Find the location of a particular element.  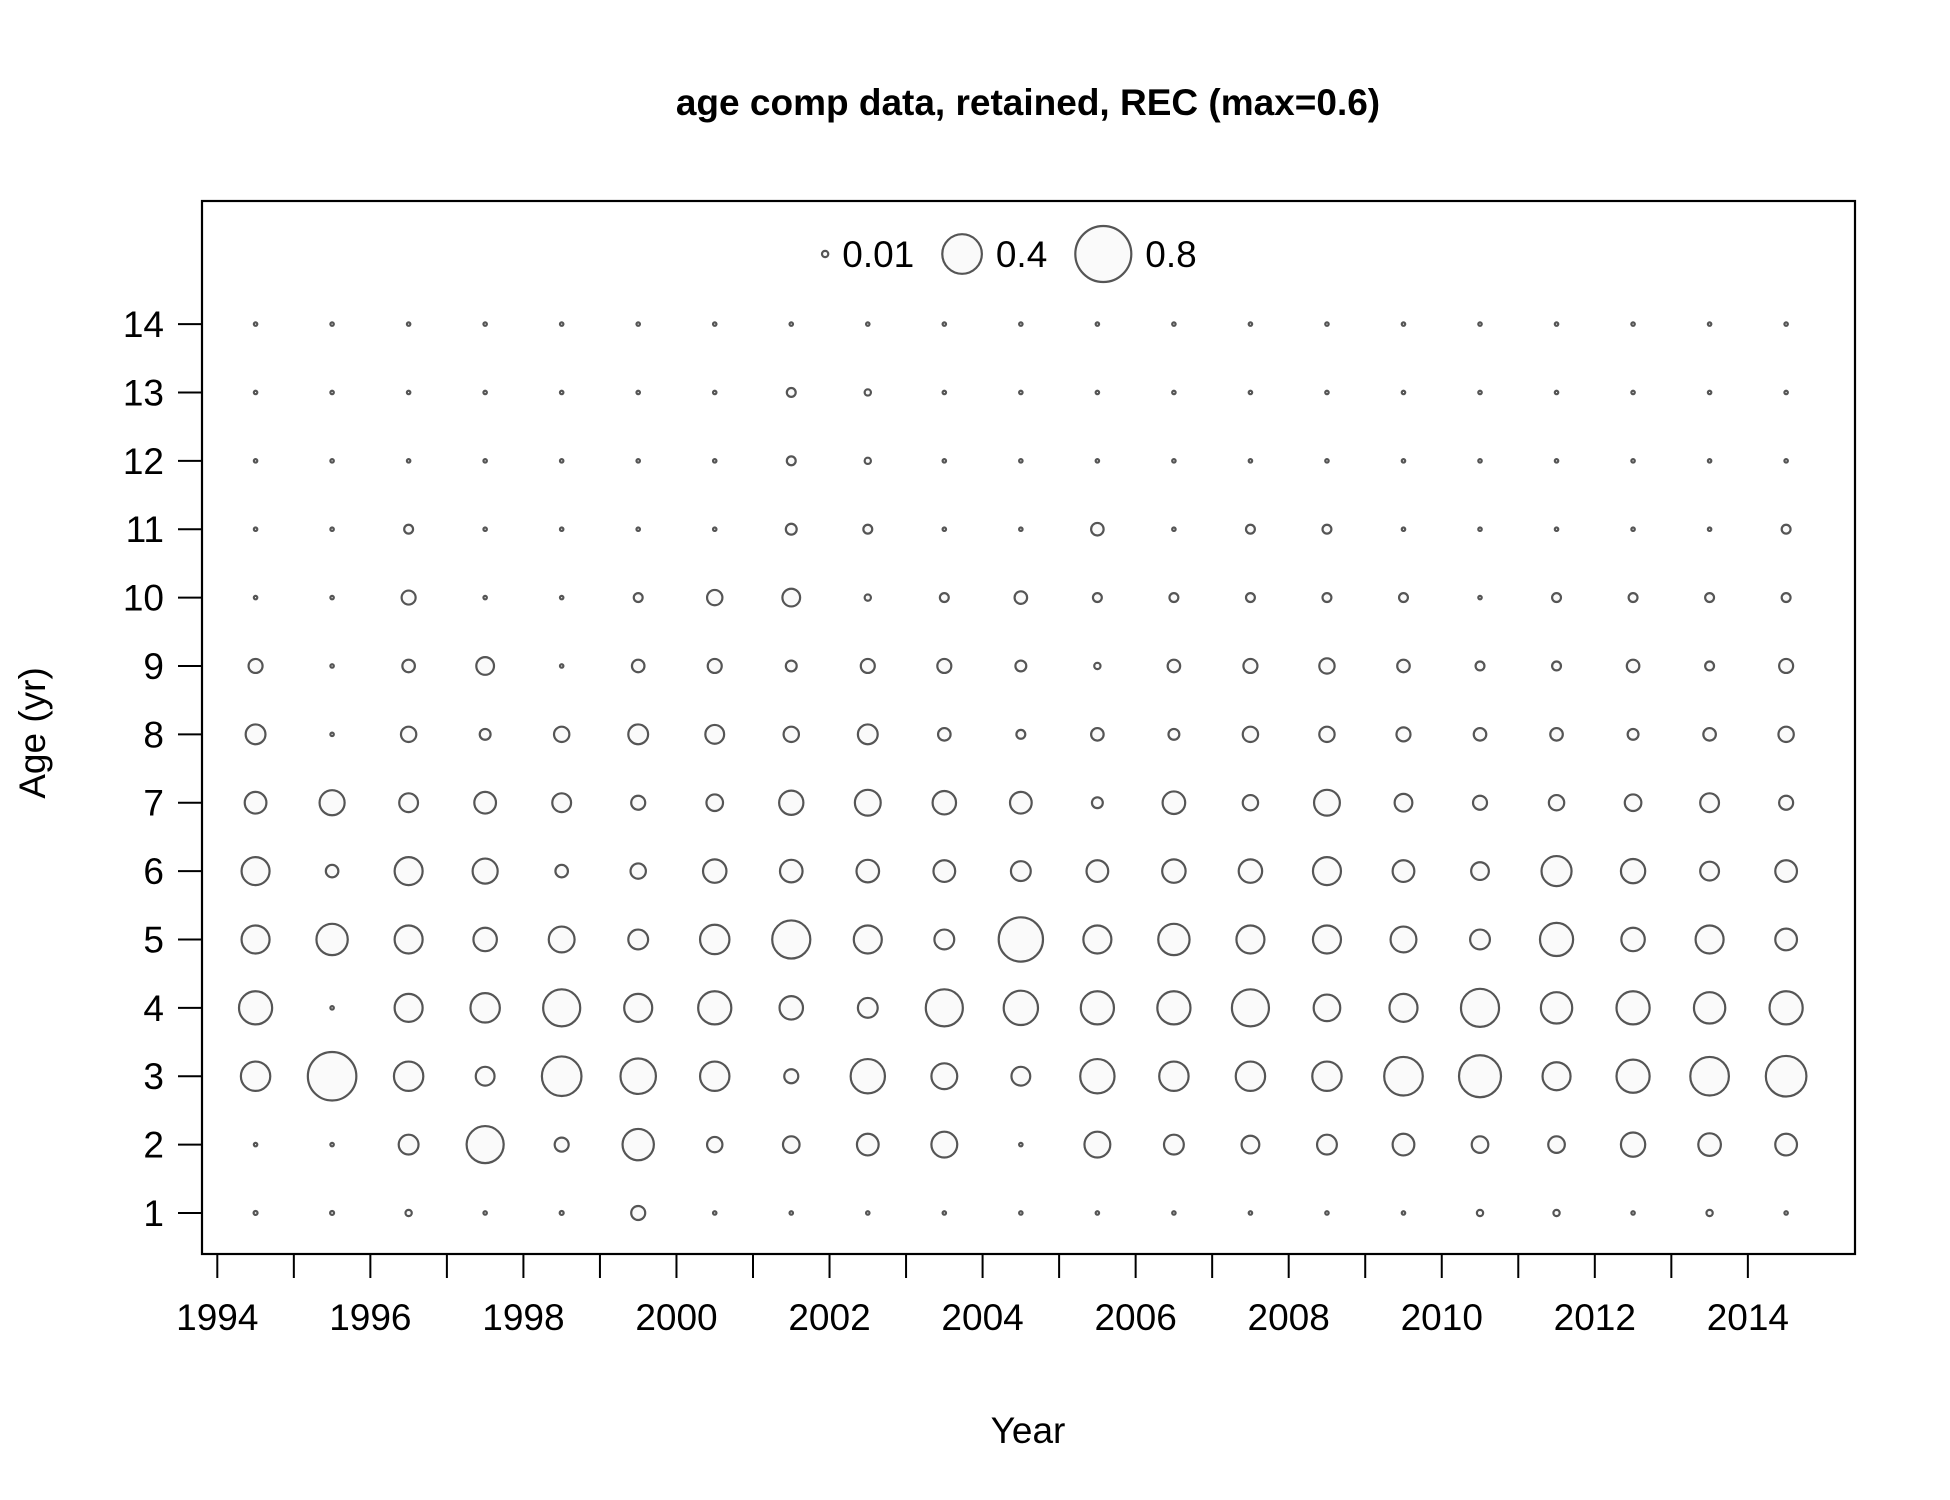

size-legend: 0.01 0.4 0.8 is located at coordinates (1008, 254).